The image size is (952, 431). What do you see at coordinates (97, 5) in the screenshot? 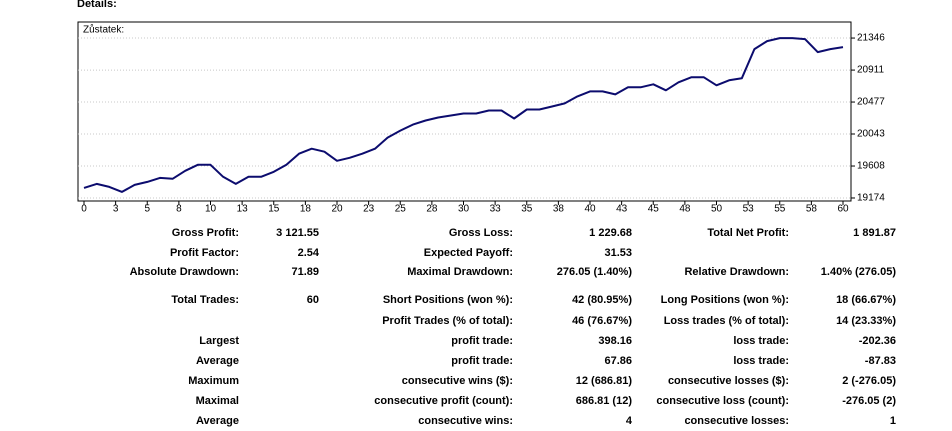
I see `heading: Details:` at bounding box center [97, 5].